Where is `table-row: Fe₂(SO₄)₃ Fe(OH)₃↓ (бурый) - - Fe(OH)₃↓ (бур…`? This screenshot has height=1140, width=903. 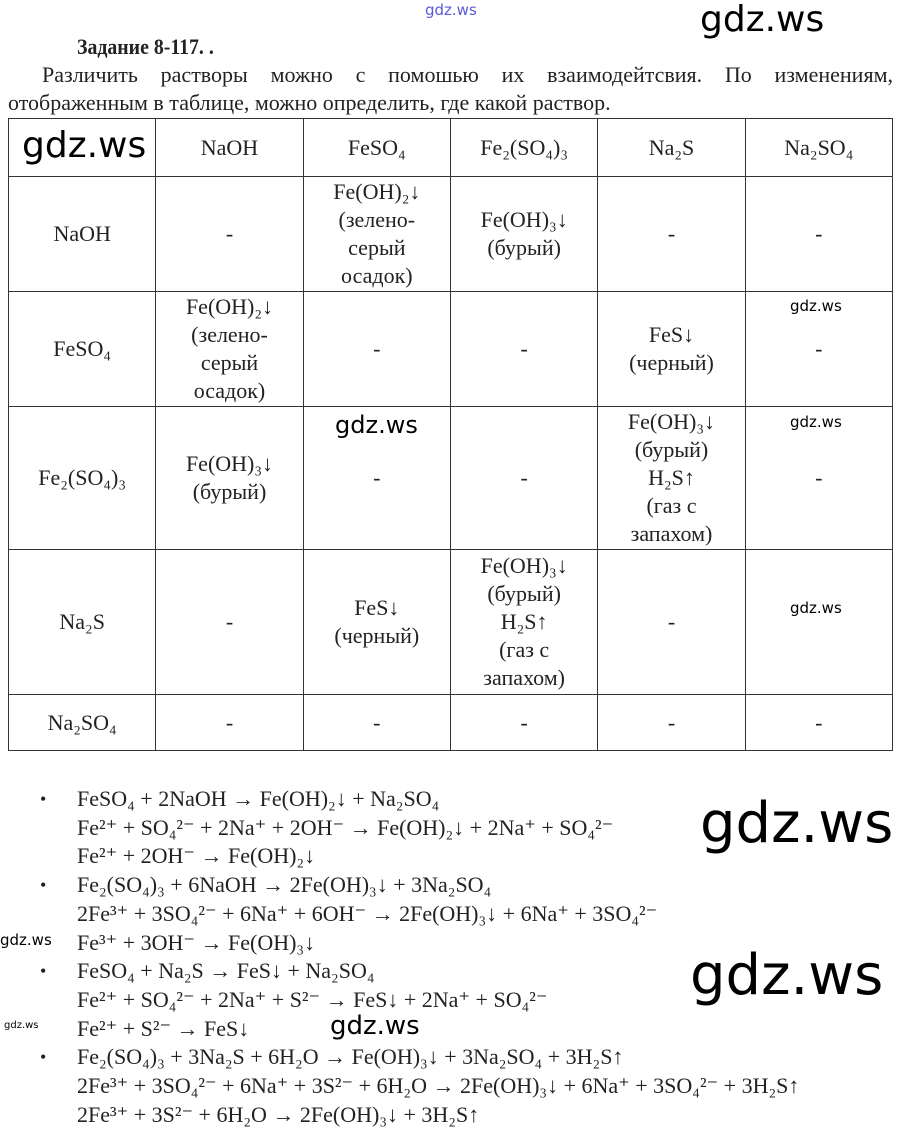 table-row: Fe₂(SO₄)₃ Fe(OH)₃↓ (бурый) - - Fe(OH)₃↓ (бур… is located at coordinates (450, 478).